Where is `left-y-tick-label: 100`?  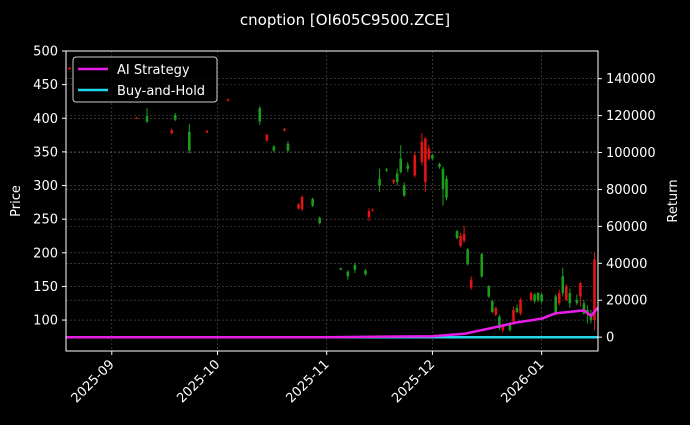 left-y-tick-label: 100 is located at coordinates (45, 321).